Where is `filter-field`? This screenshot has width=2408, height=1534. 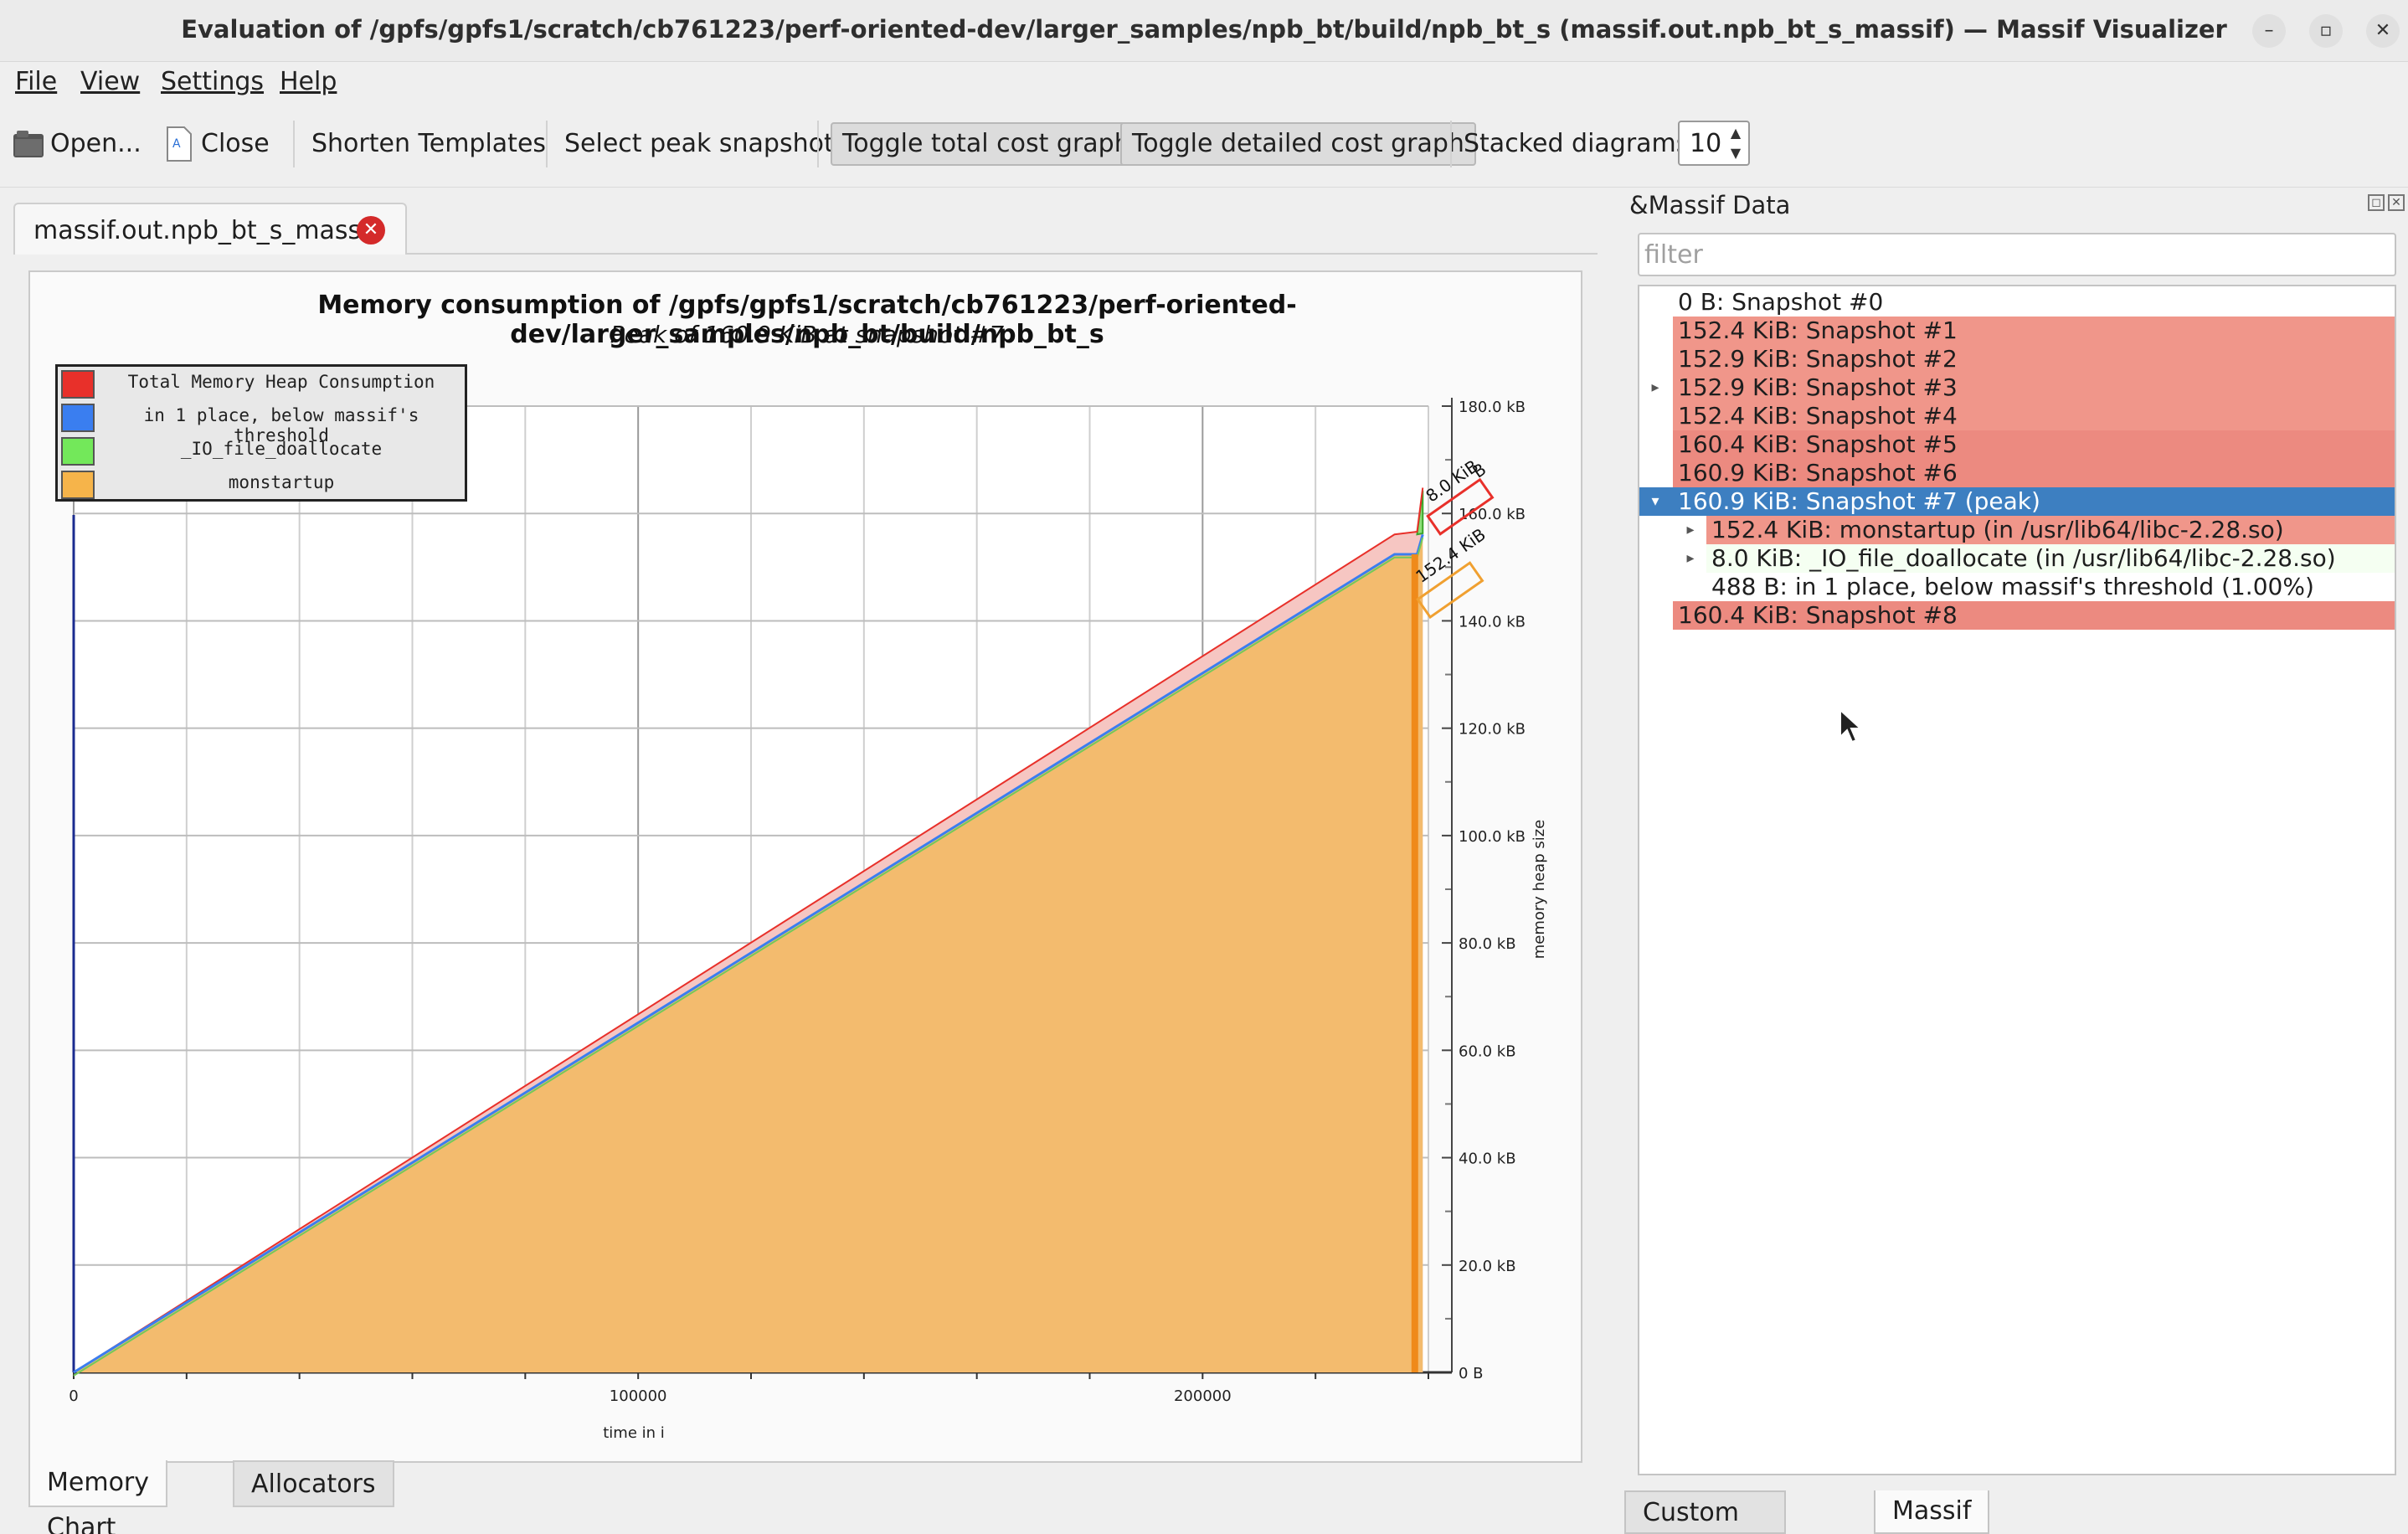
filter-field is located at coordinates (2017, 254).